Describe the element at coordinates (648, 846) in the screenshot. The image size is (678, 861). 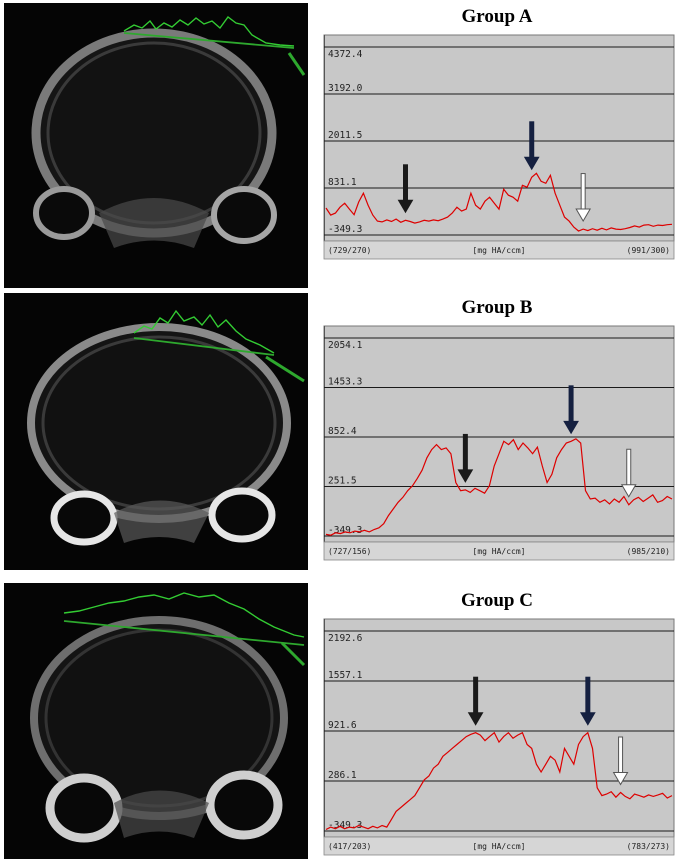
I see `footer-right-c: (783/273)` at that location.